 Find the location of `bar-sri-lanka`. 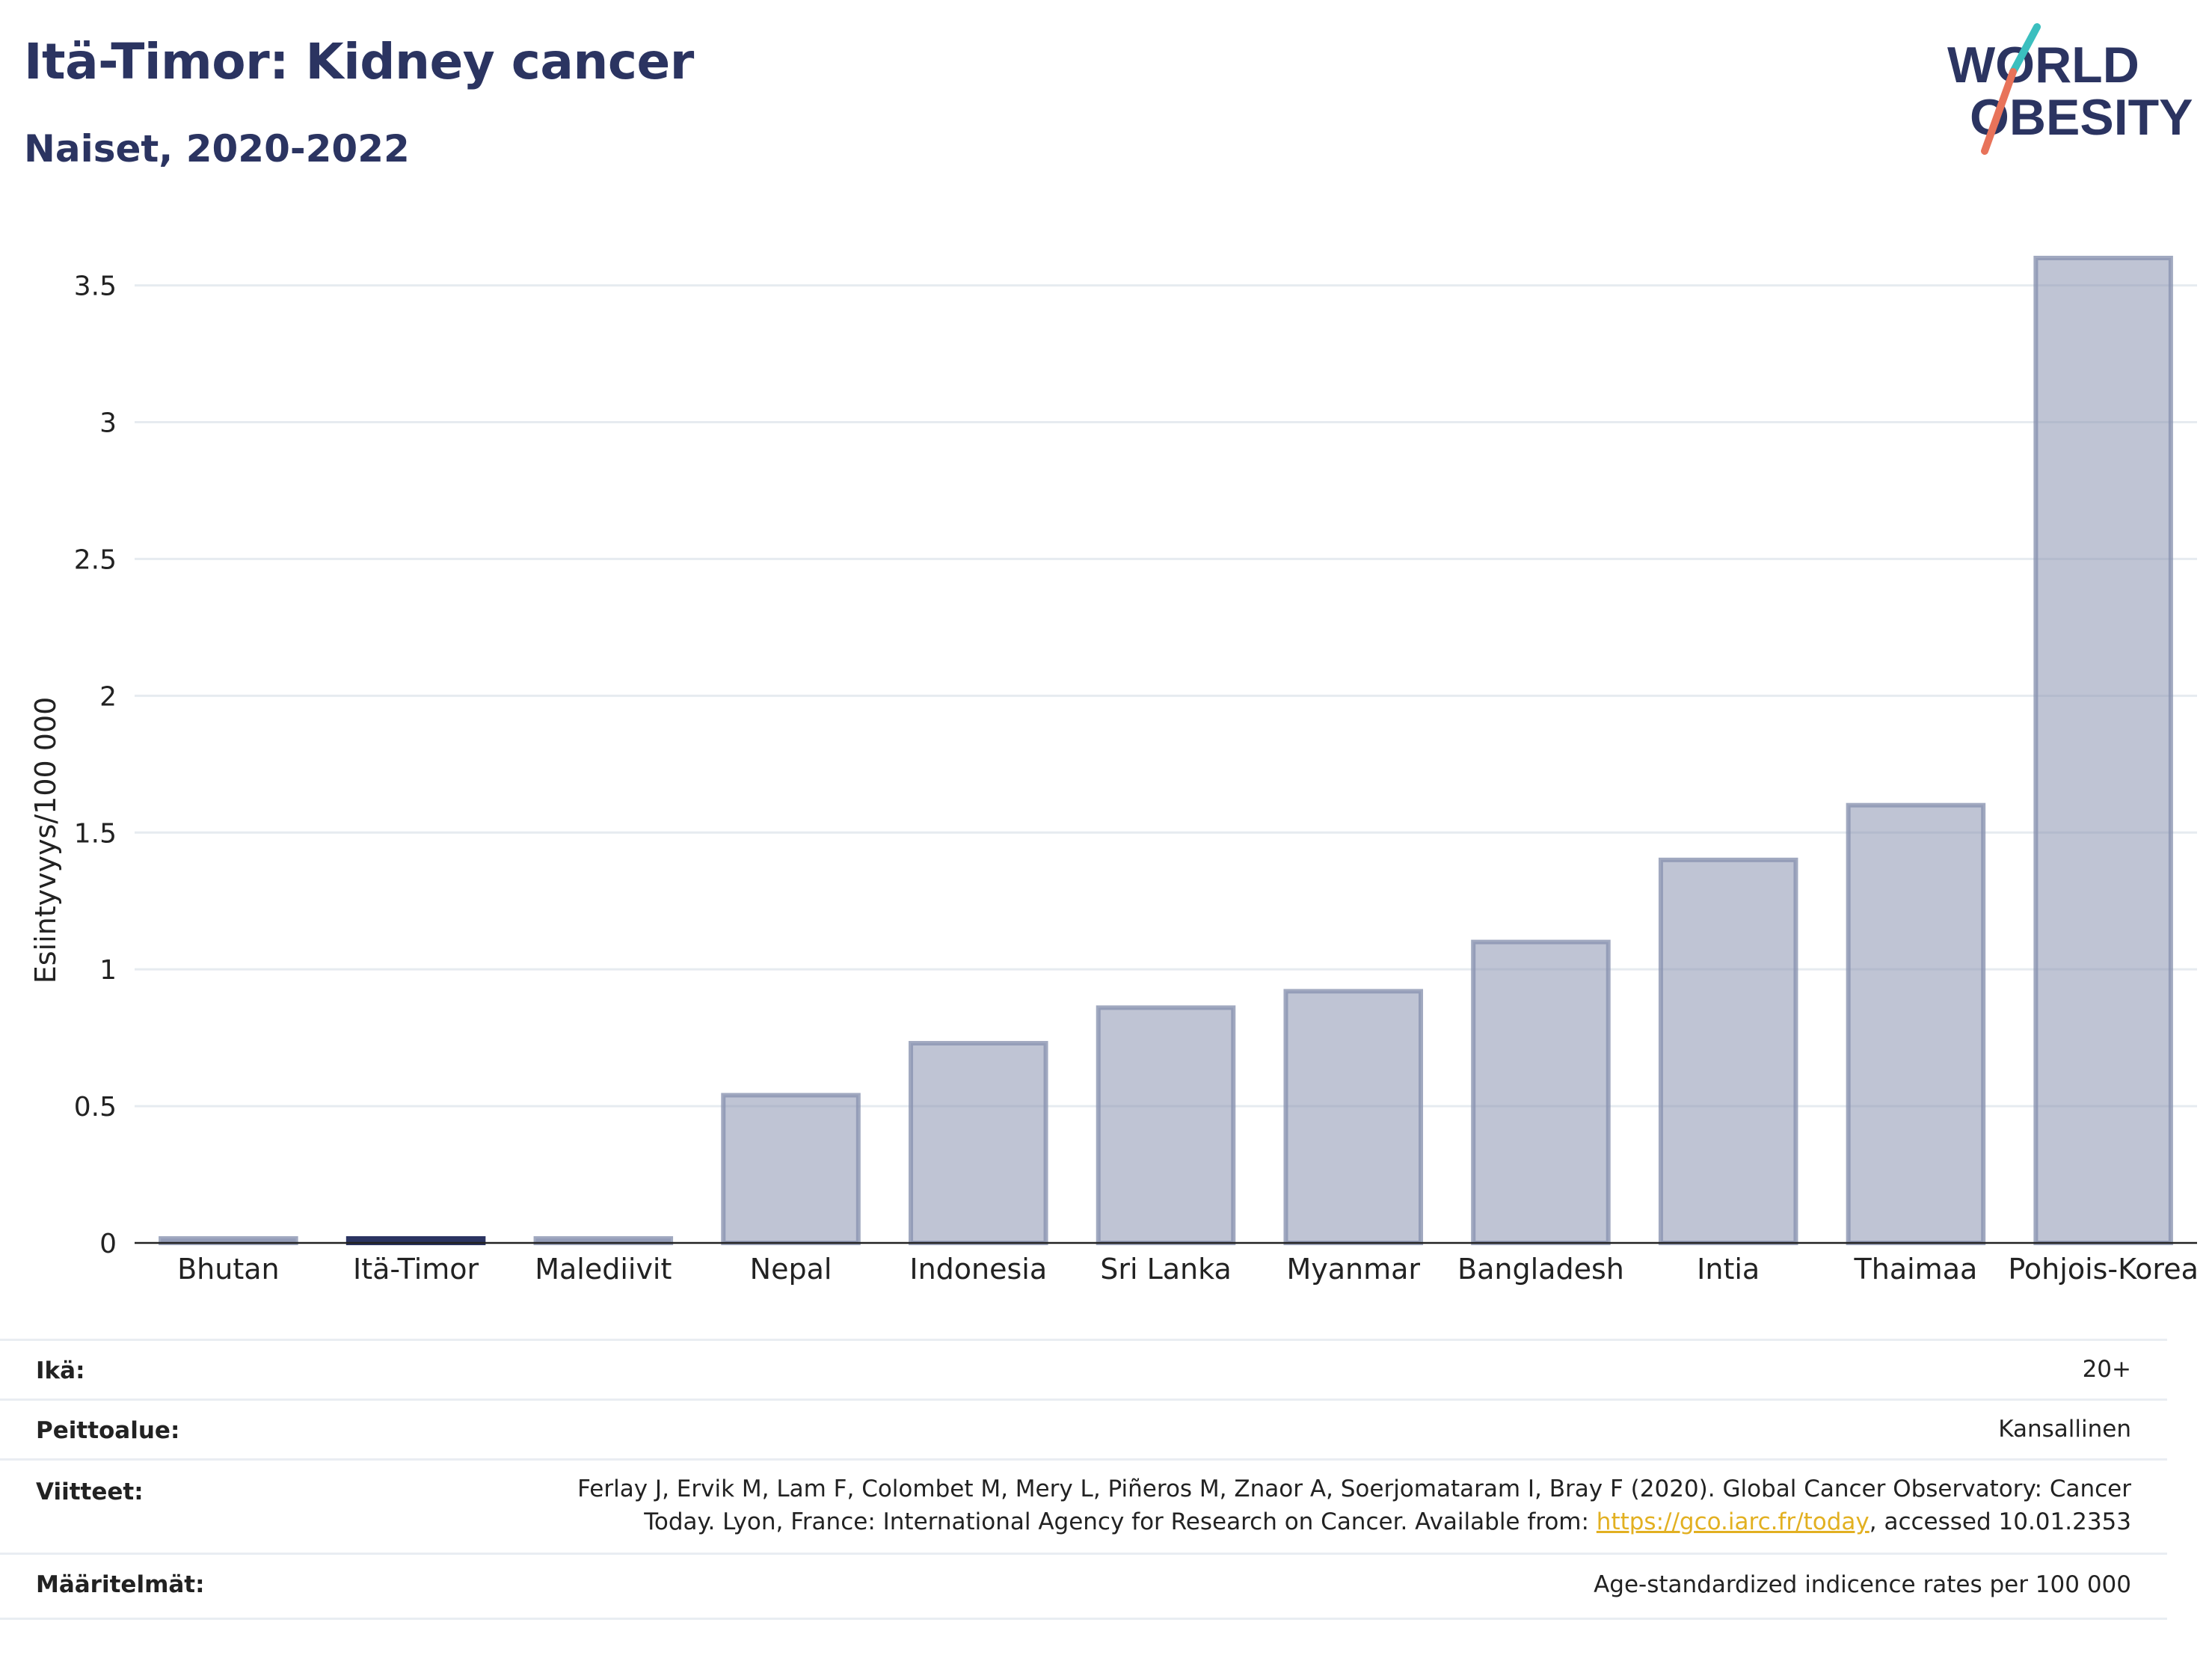

bar-sri-lanka is located at coordinates (1166, 1125).